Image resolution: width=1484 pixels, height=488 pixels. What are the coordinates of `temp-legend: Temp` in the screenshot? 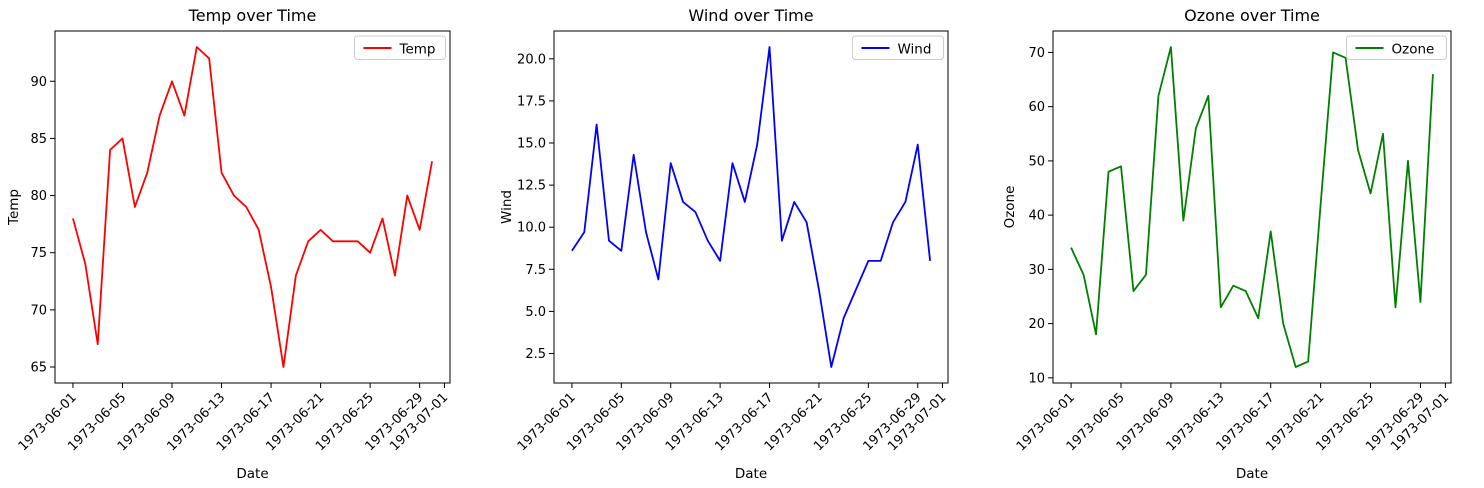 It's located at (400, 47).